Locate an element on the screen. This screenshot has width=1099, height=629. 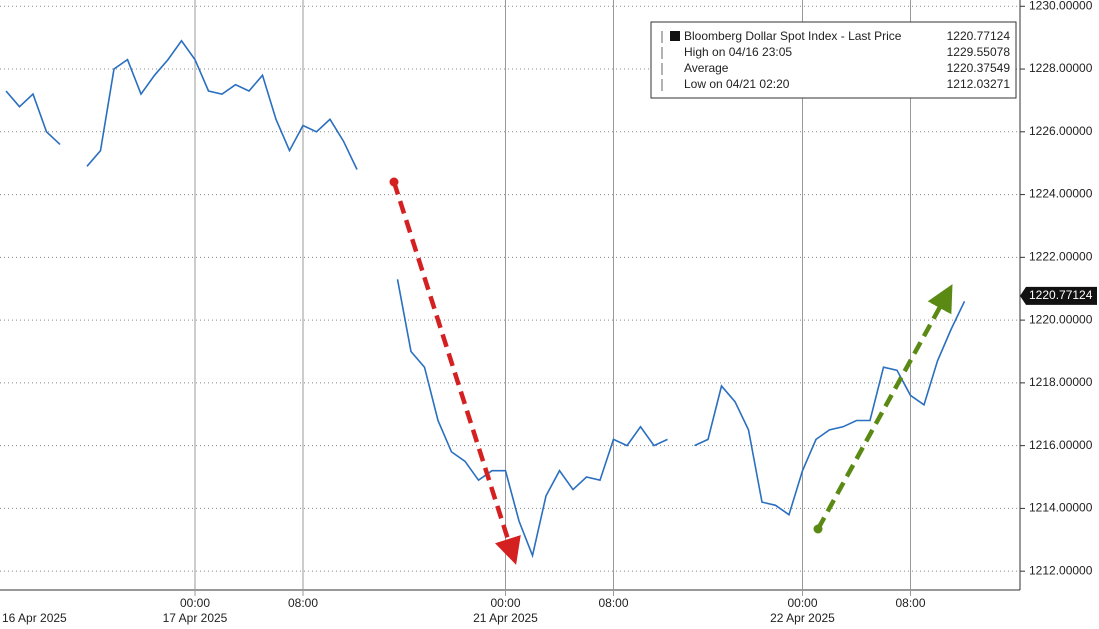
y-tick-label: 1216.00000 is located at coordinates (1061, 445).